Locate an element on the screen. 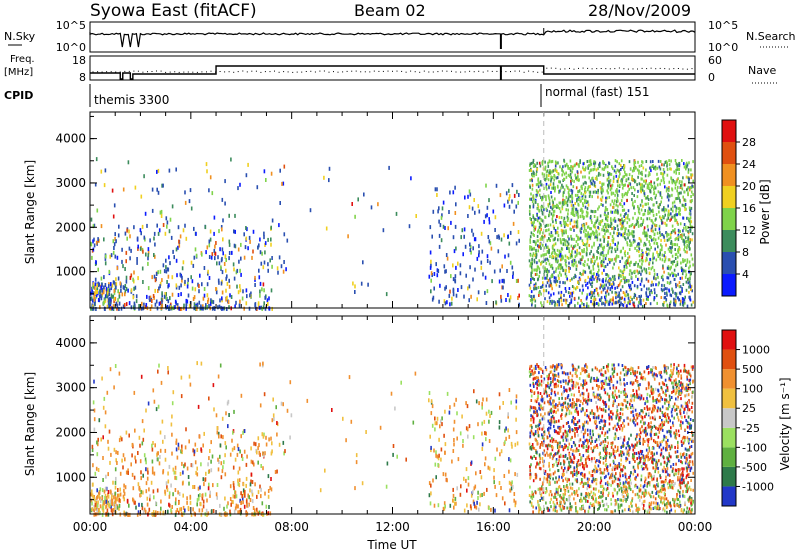 This screenshot has width=800, height=554. nsky-panel-frame is located at coordinates (392, 37).